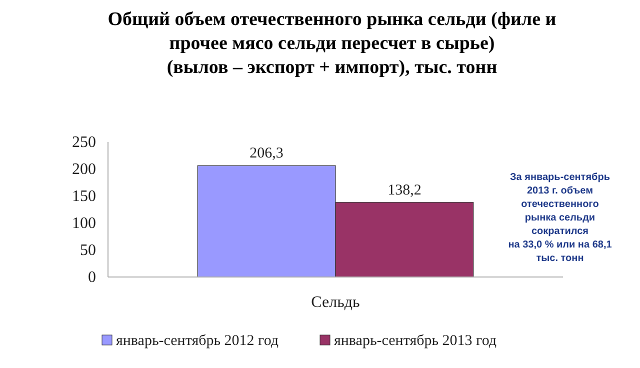 The height and width of the screenshot is (368, 640). I want to click on y-tick-label: 250, so click(84, 142).